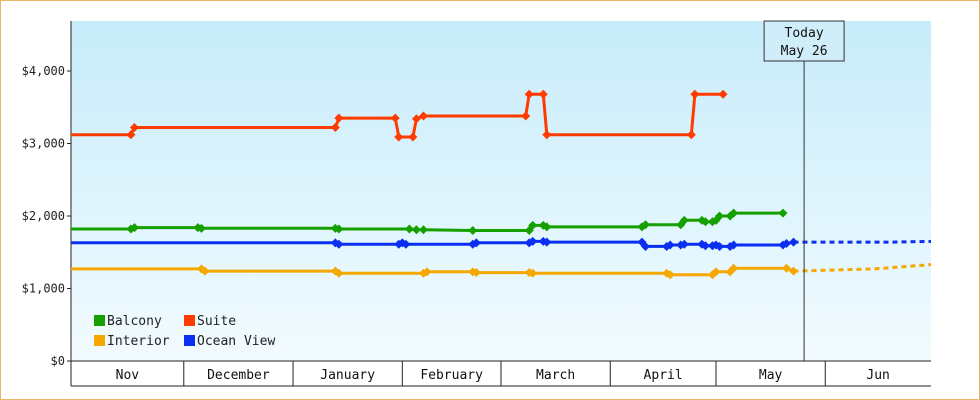 Image resolution: width=980 pixels, height=400 pixels. Describe the element at coordinates (43, 71) in the screenshot. I see `y-tick-label: $4,000` at that location.